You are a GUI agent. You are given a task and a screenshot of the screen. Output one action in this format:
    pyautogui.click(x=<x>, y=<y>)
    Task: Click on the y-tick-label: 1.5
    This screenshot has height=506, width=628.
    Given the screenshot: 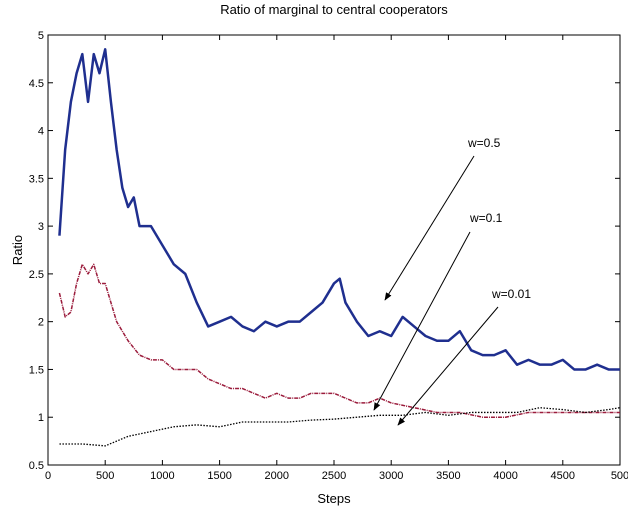 What is the action you would take?
    pyautogui.click(x=36, y=370)
    